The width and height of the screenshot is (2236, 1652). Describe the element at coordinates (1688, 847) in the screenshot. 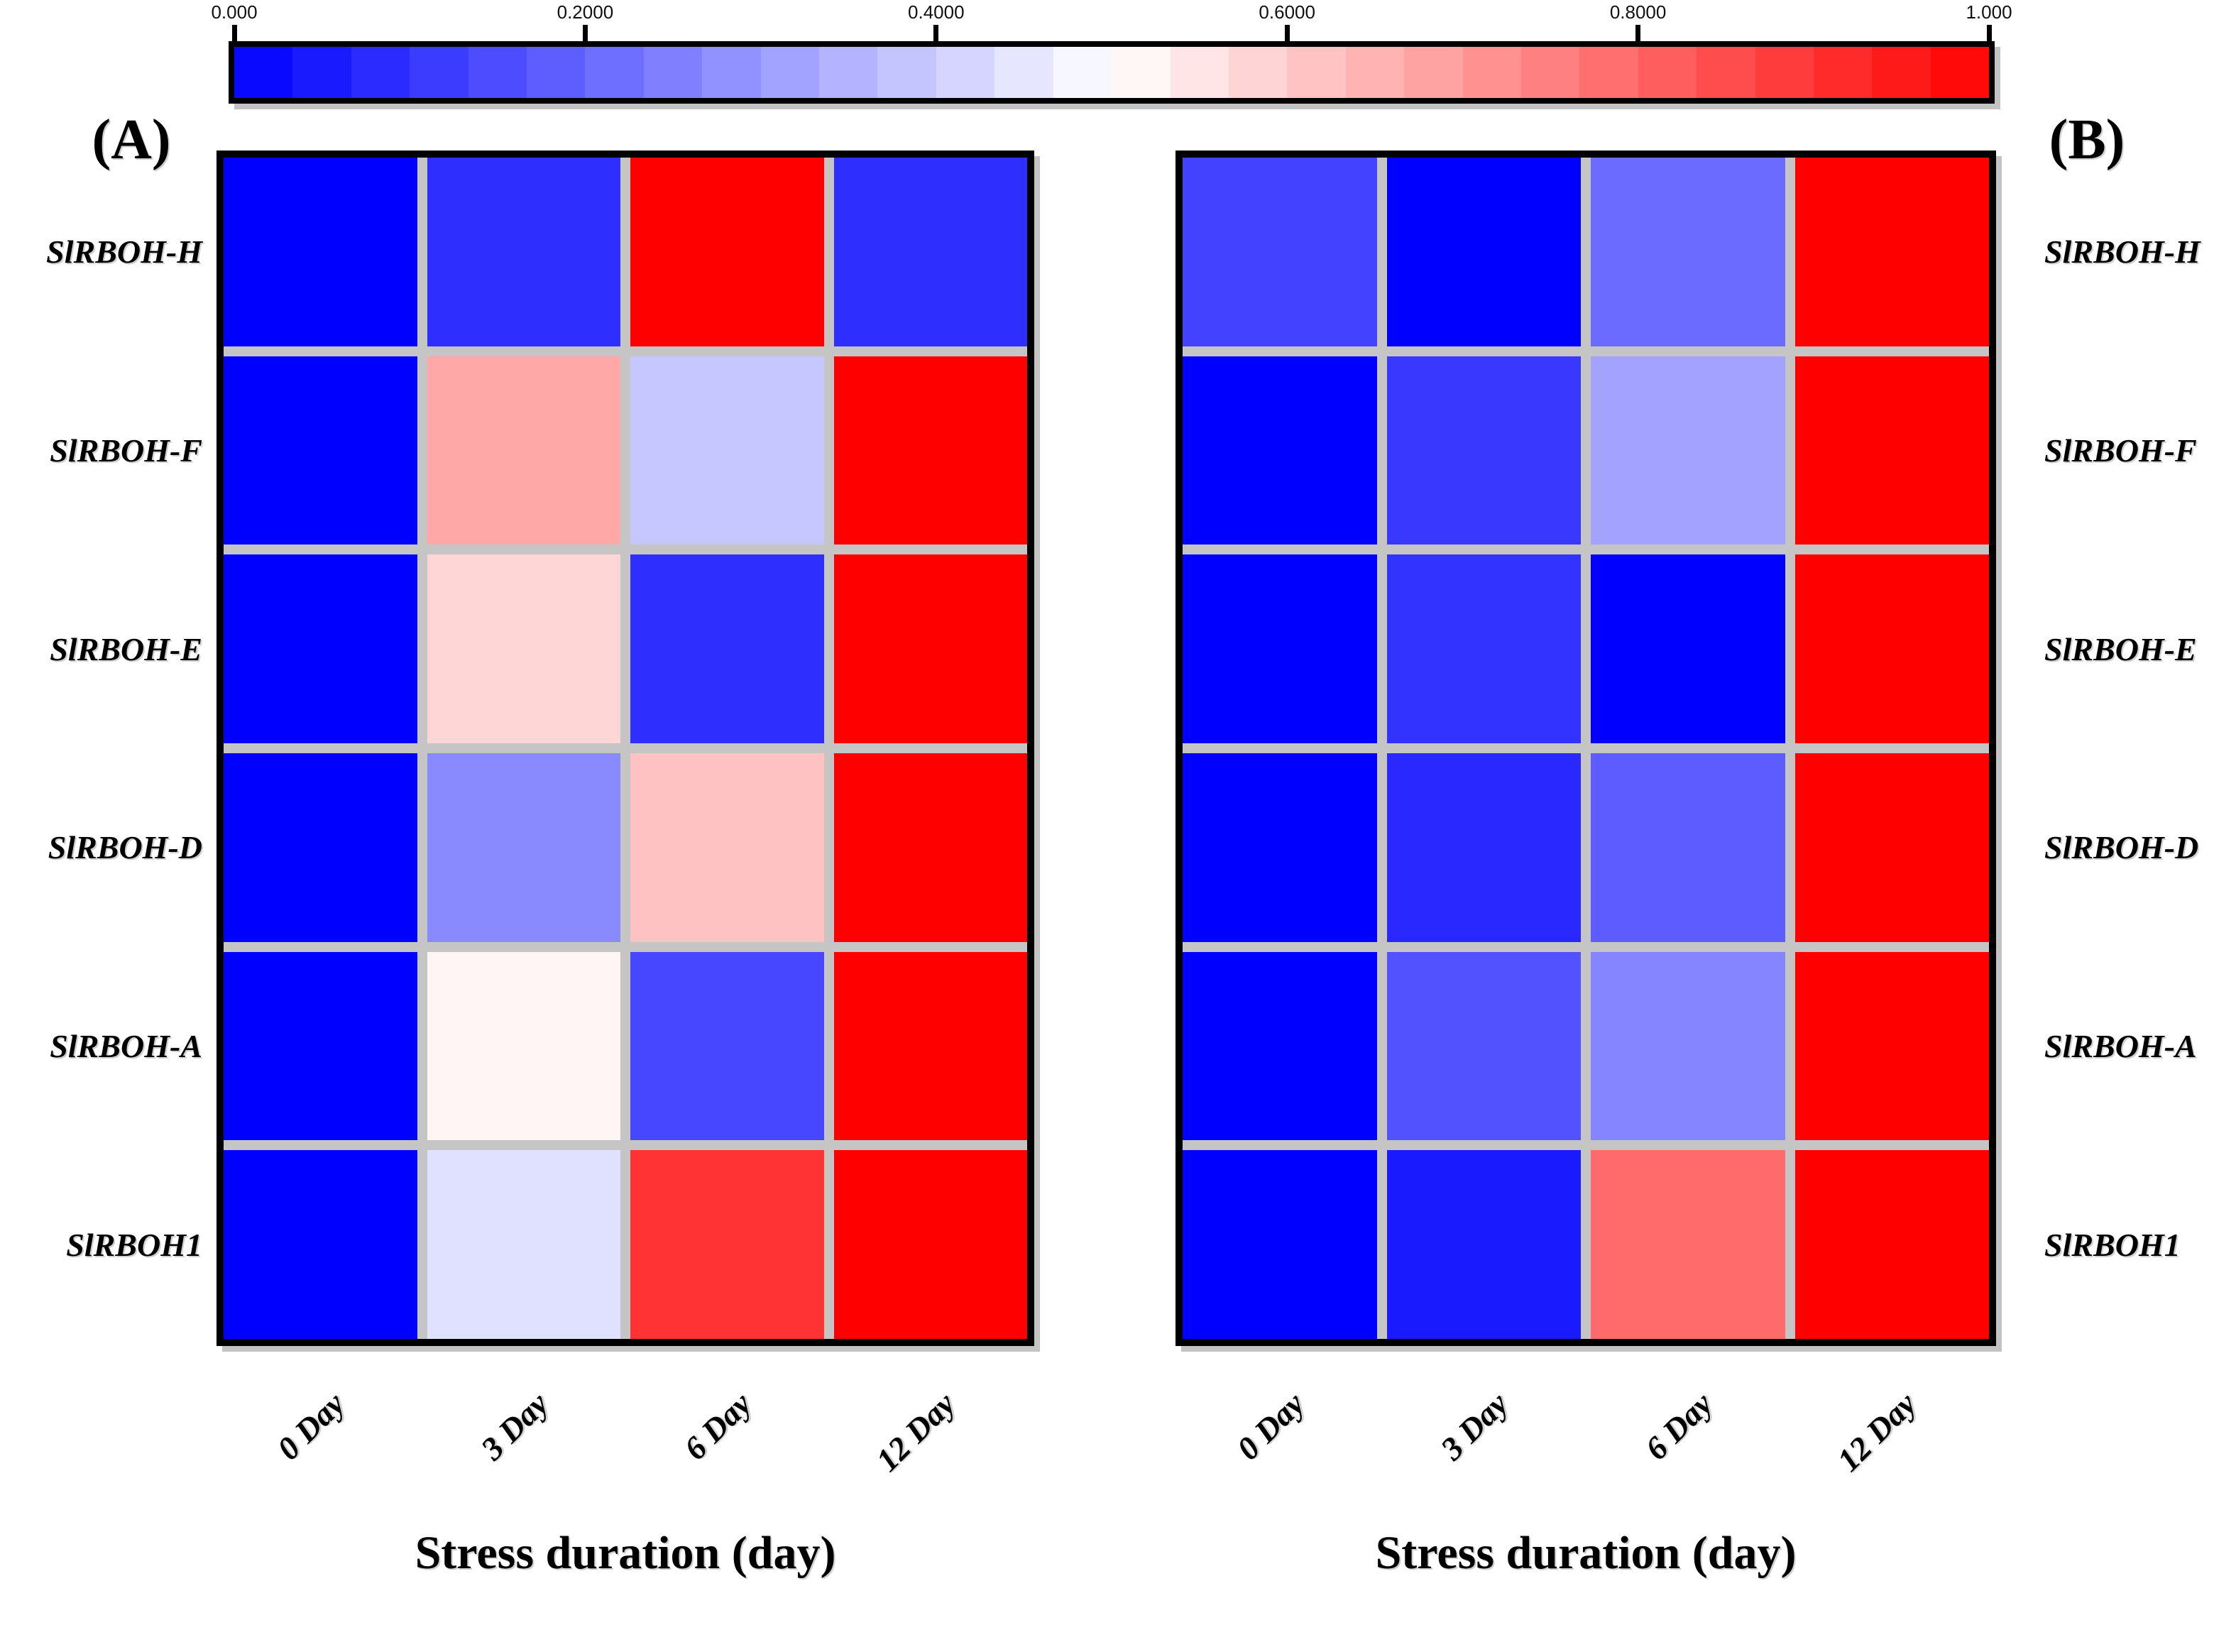

I see `heatmap-cell-B-SlRBOH-D-6Day` at that location.